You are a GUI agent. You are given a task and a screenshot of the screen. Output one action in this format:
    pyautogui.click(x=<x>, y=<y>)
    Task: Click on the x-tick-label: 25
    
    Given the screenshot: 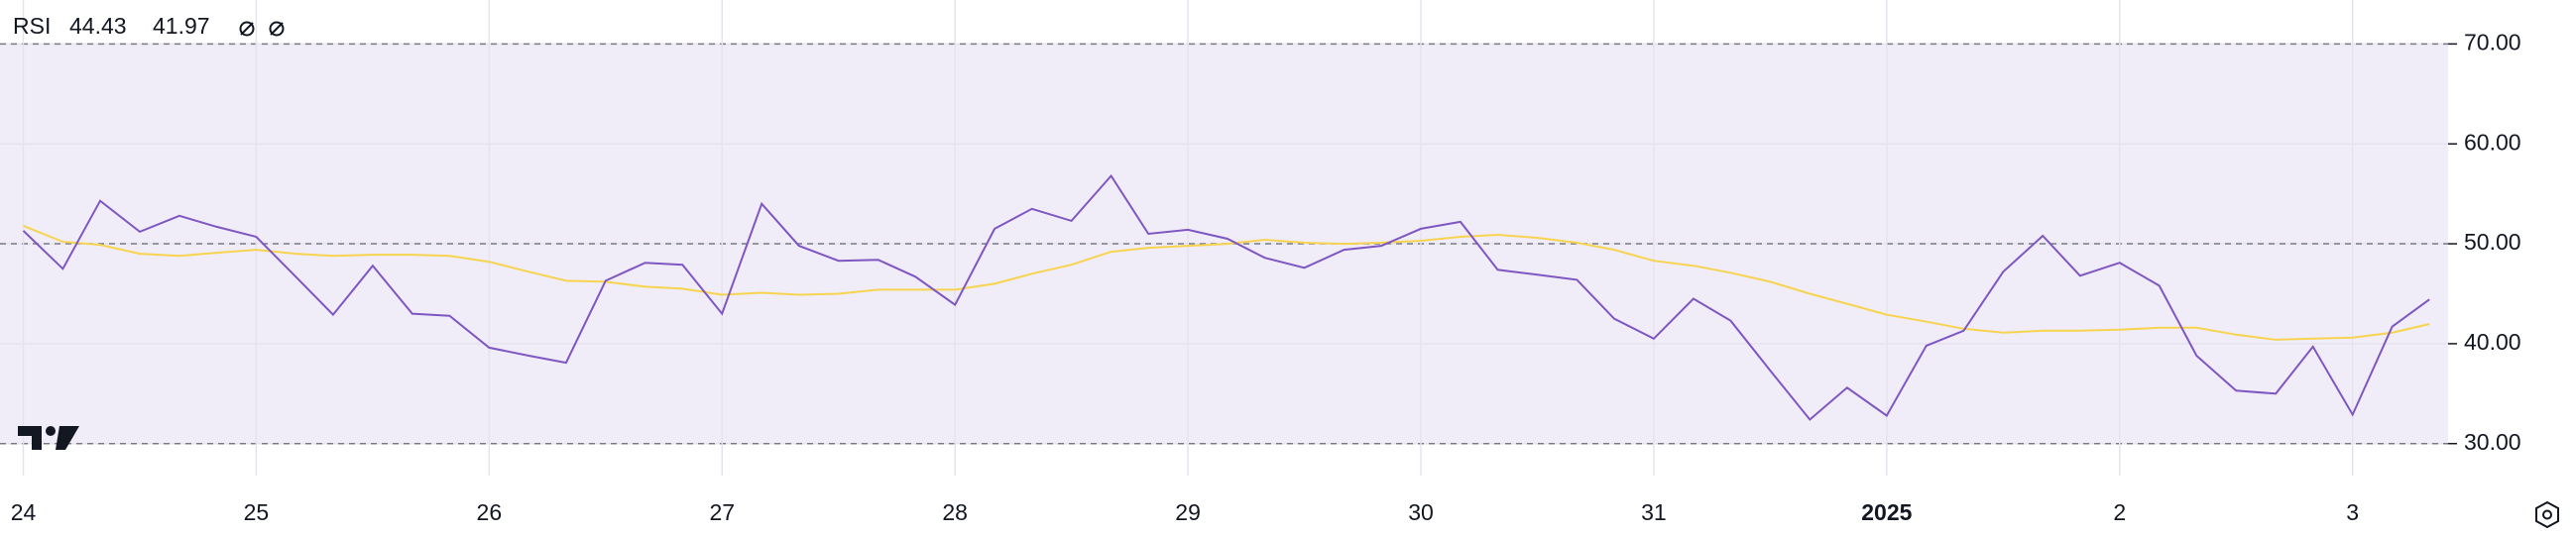 What is the action you would take?
    pyautogui.click(x=257, y=512)
    